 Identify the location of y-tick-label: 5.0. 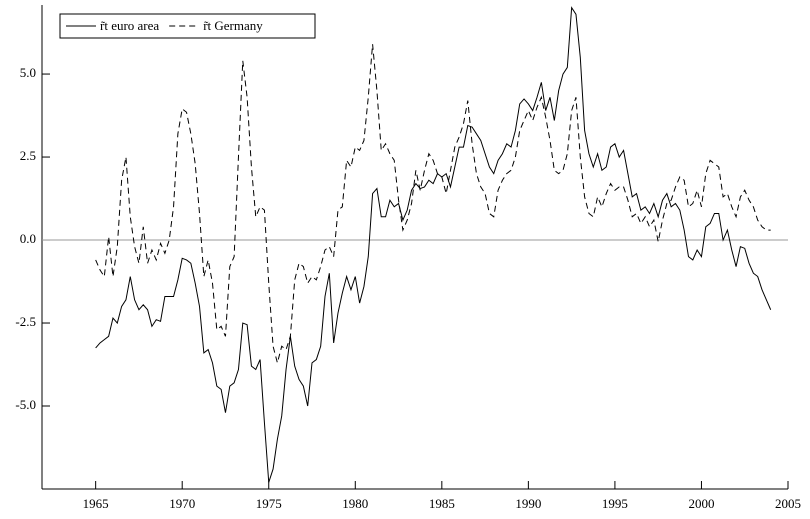
(28, 72).